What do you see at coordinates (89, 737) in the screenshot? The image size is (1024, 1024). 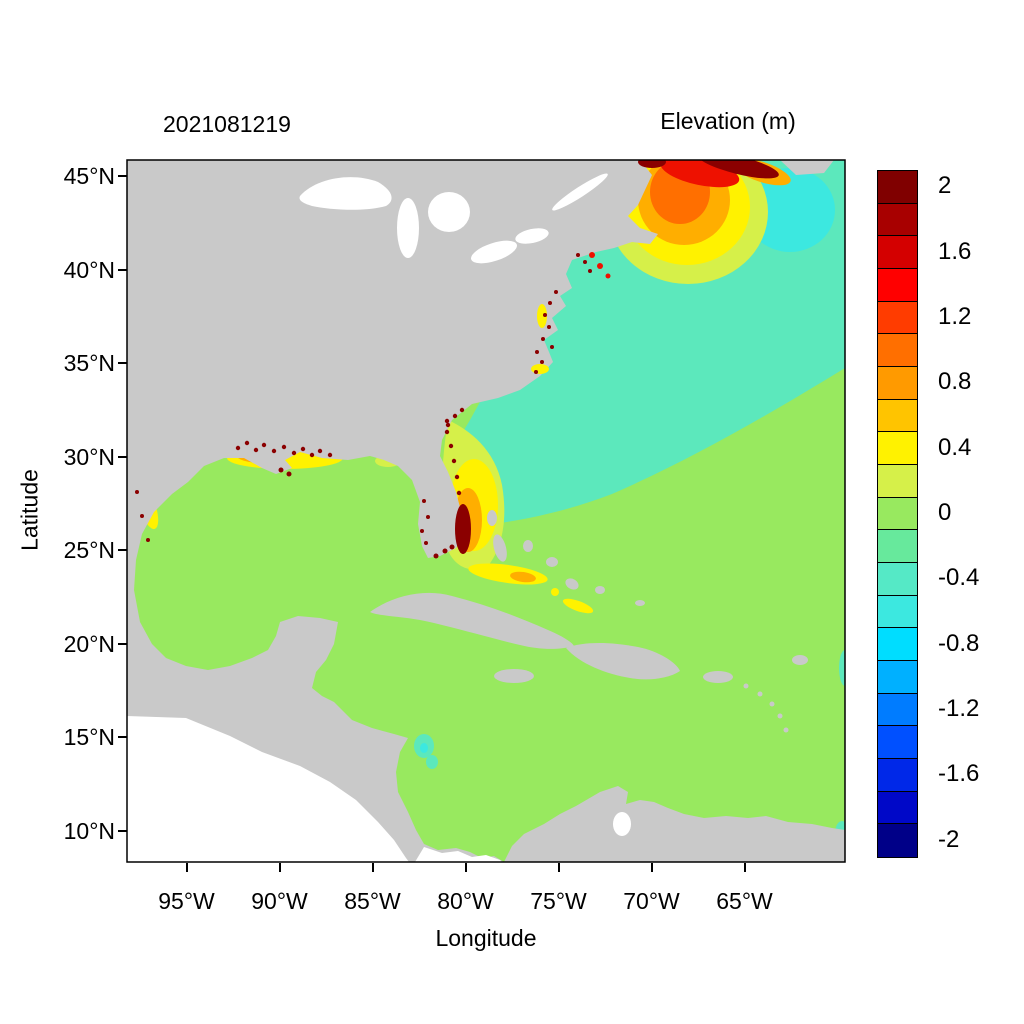 I see `y-tick-label: 15°N` at bounding box center [89, 737].